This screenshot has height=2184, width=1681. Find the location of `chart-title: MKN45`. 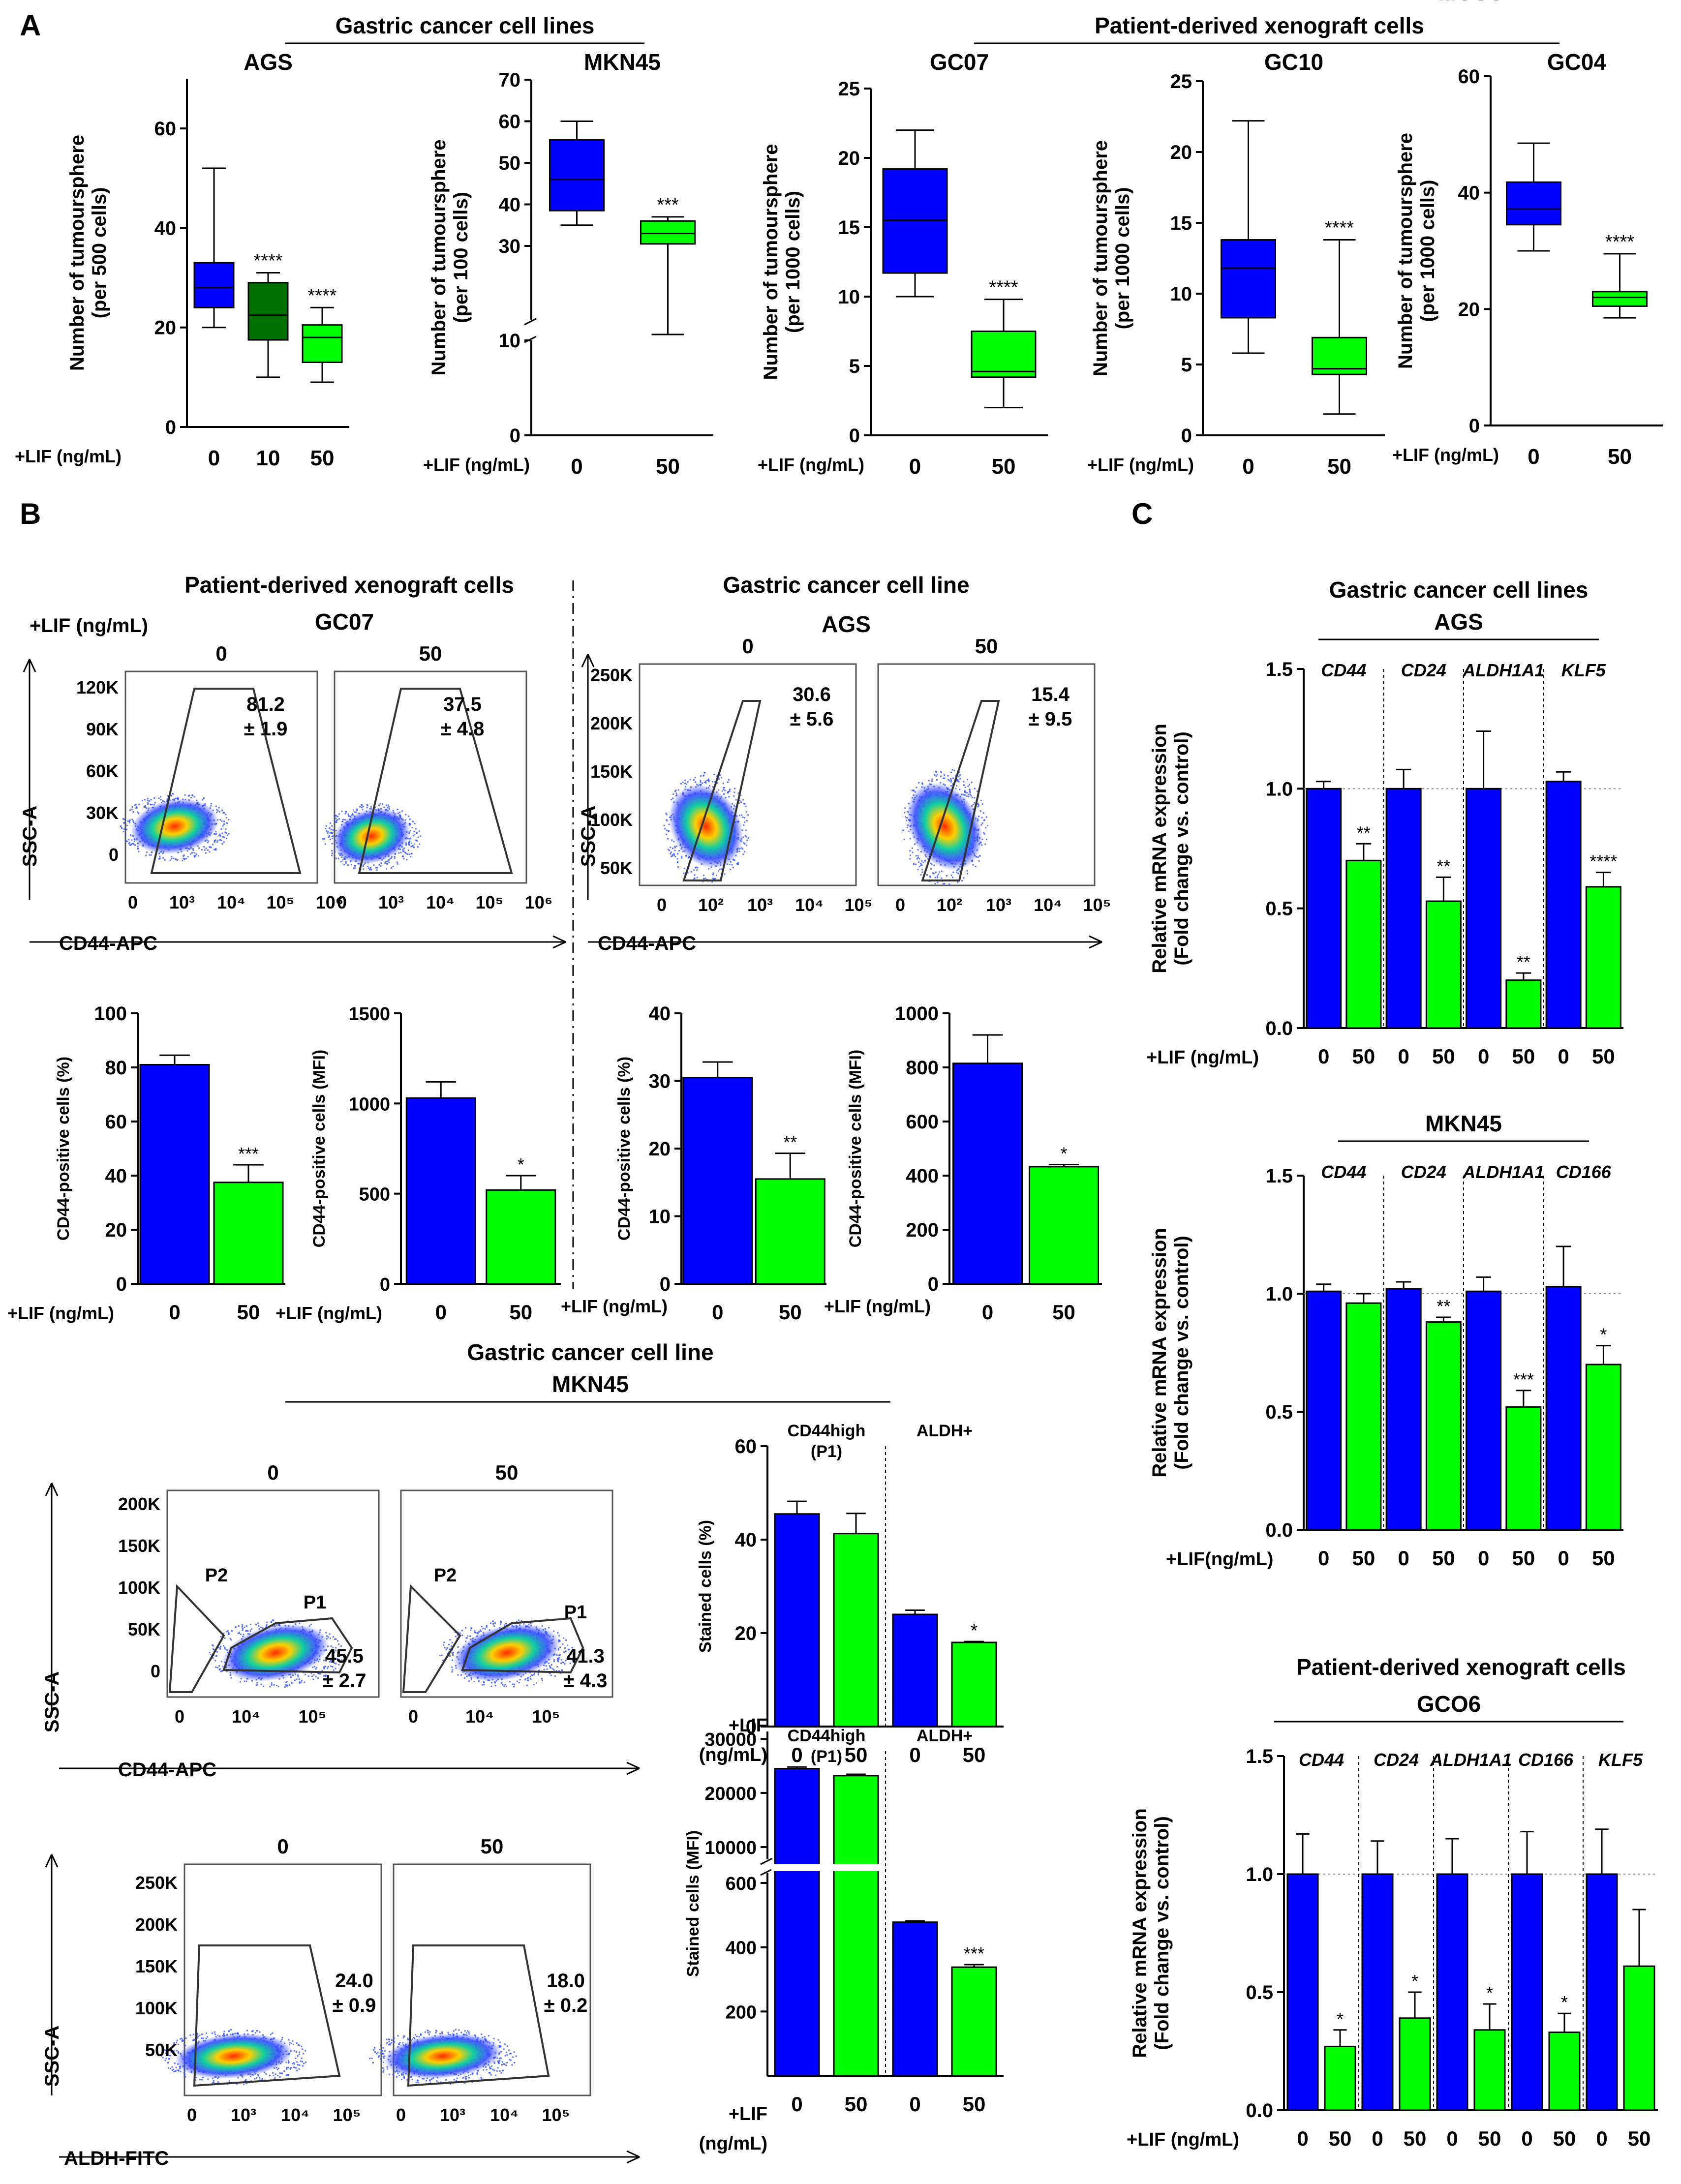

chart-title: MKN45 is located at coordinates (622, 62).